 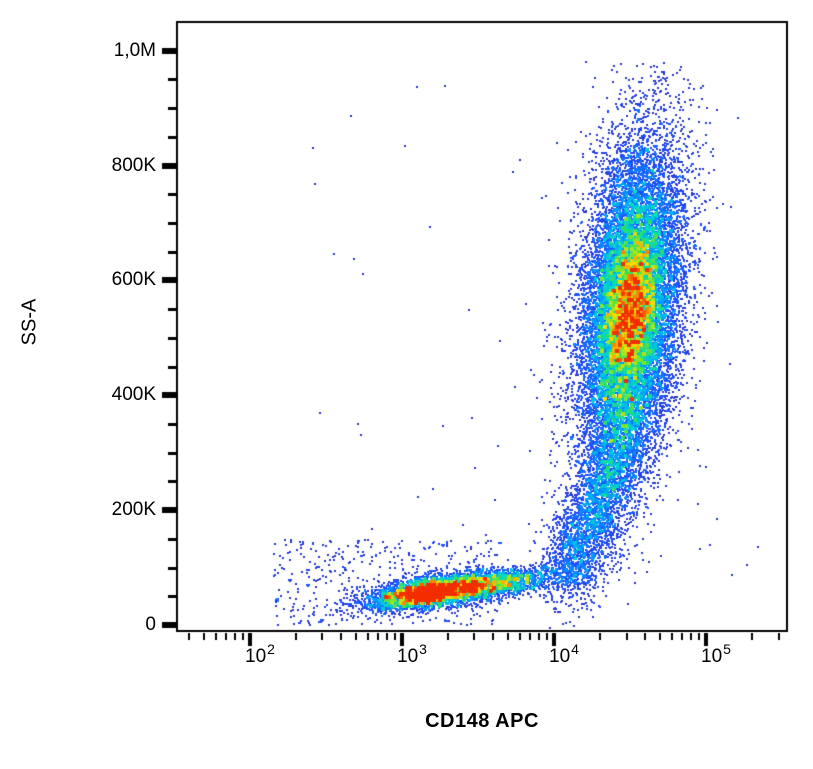 I want to click on y-tick-label-600k: 600K, so click(x=133, y=279).